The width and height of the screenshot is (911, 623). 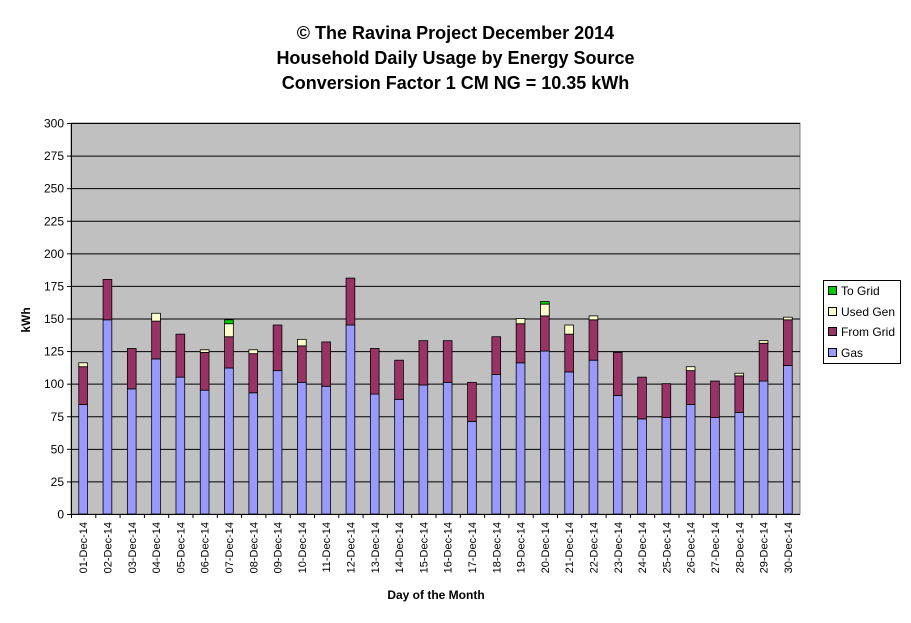 What do you see at coordinates (435, 595) in the screenshot?
I see `x-axis-label: Day of the Month` at bounding box center [435, 595].